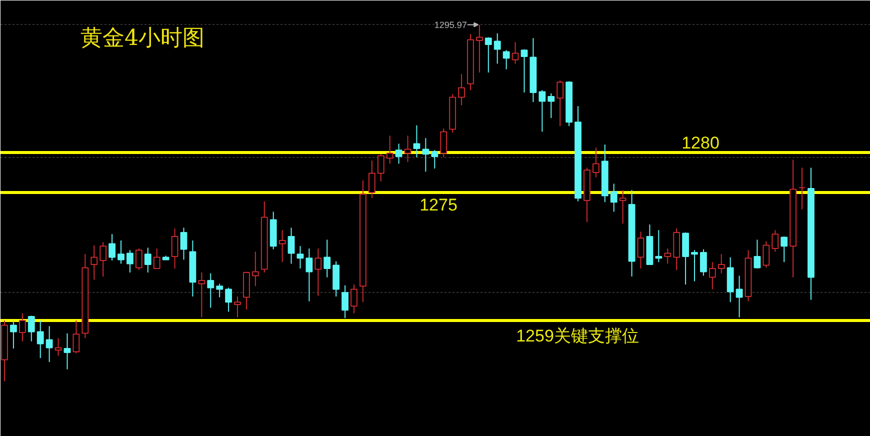 This screenshot has height=436, width=870. Describe the element at coordinates (142, 38) in the screenshot. I see `text: 黄金4小时图` at that location.